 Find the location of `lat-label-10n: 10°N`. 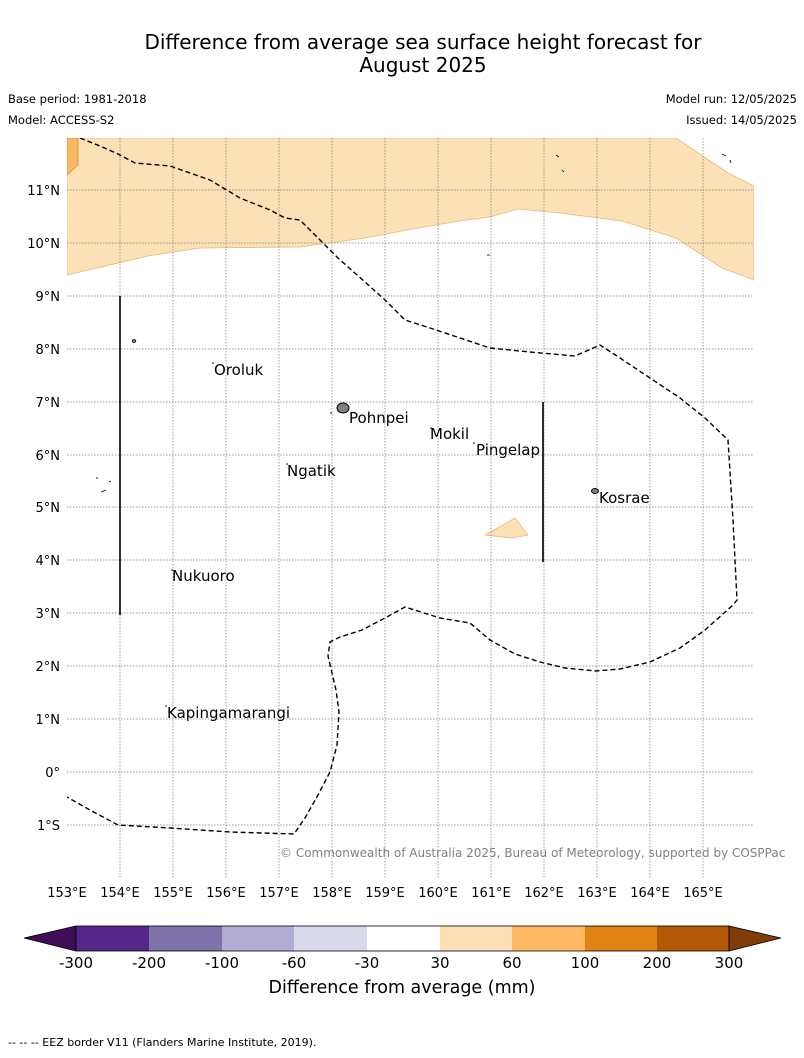

lat-label-10n: 10°N is located at coordinates (43, 244).